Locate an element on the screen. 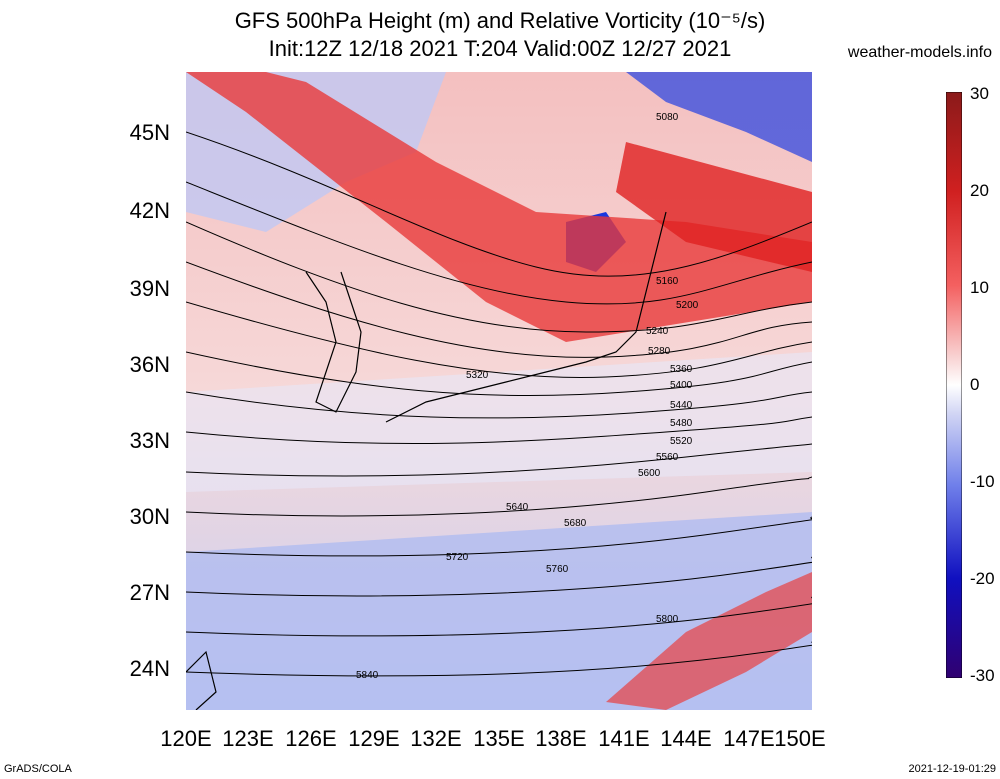 The image size is (1000, 779). contour-label: 5560 is located at coordinates (667, 457).